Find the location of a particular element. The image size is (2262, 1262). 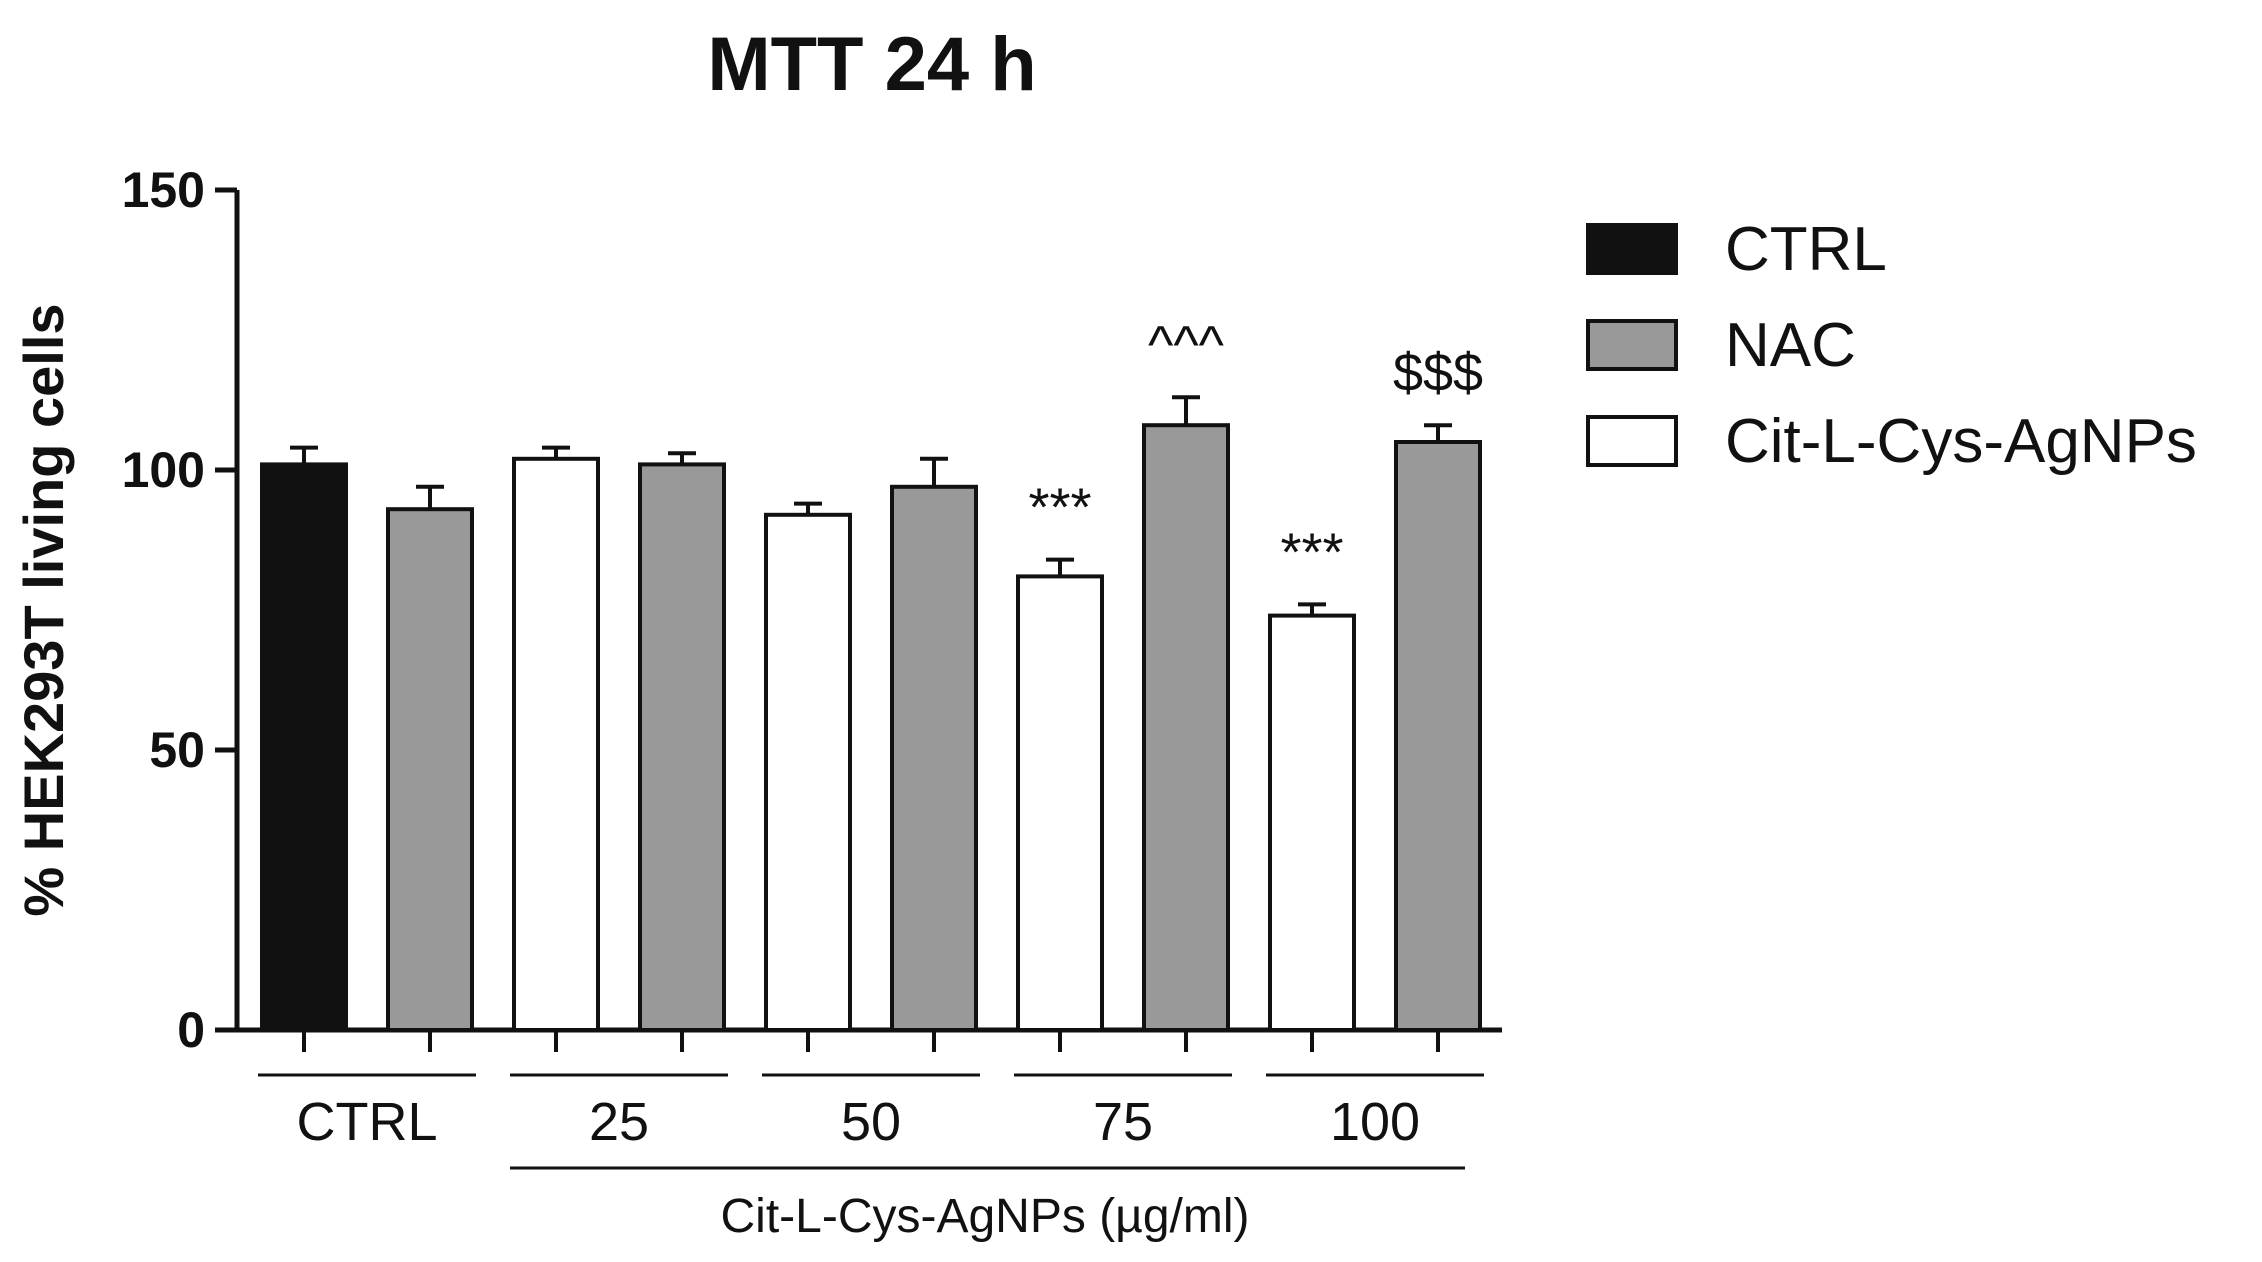

chart-title: MTT 24 h is located at coordinates (871, 64).